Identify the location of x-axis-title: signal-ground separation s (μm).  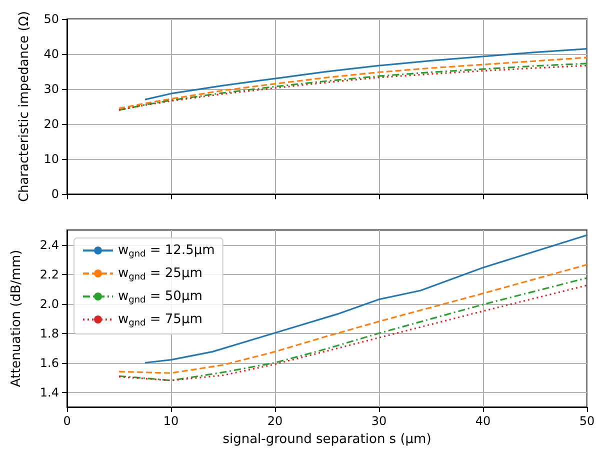
(327, 439).